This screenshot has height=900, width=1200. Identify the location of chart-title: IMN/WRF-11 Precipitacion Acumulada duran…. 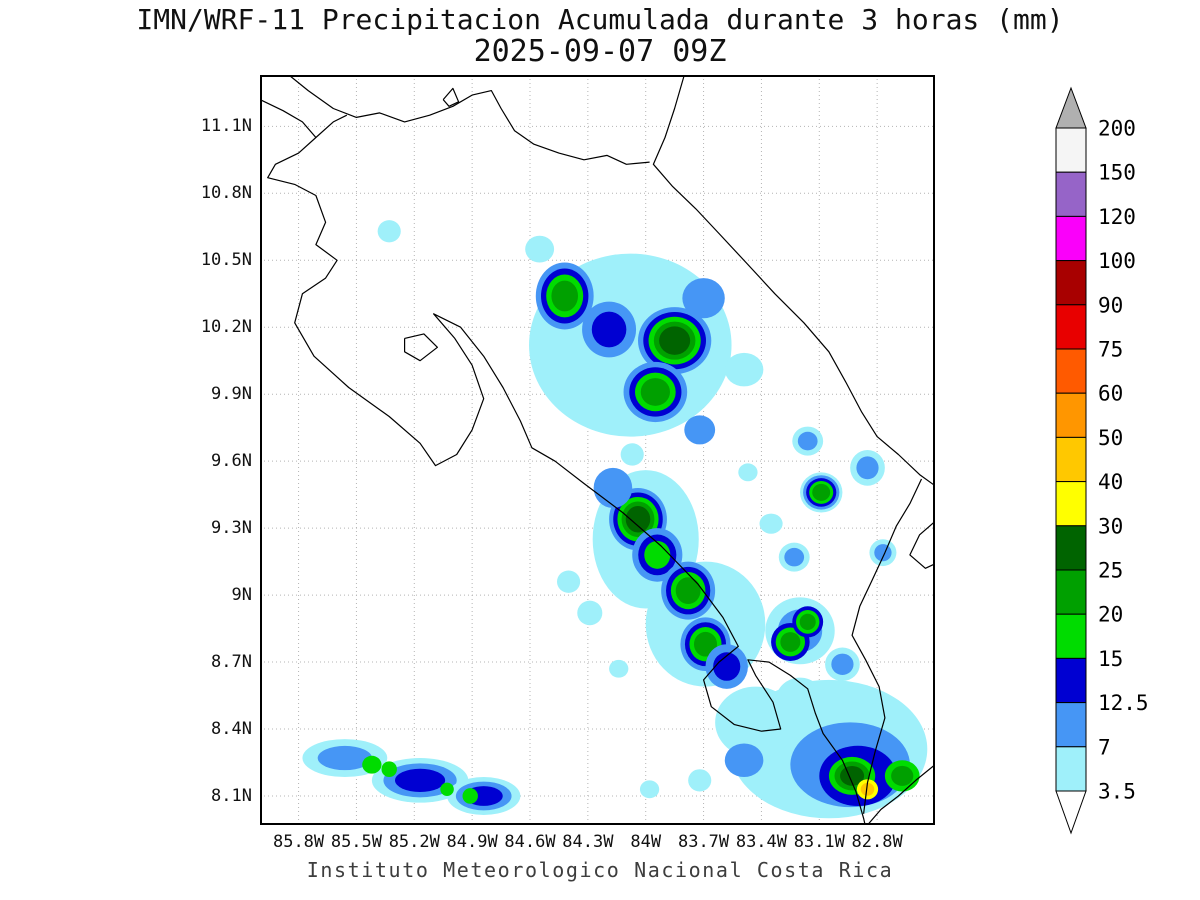
(600, 19).